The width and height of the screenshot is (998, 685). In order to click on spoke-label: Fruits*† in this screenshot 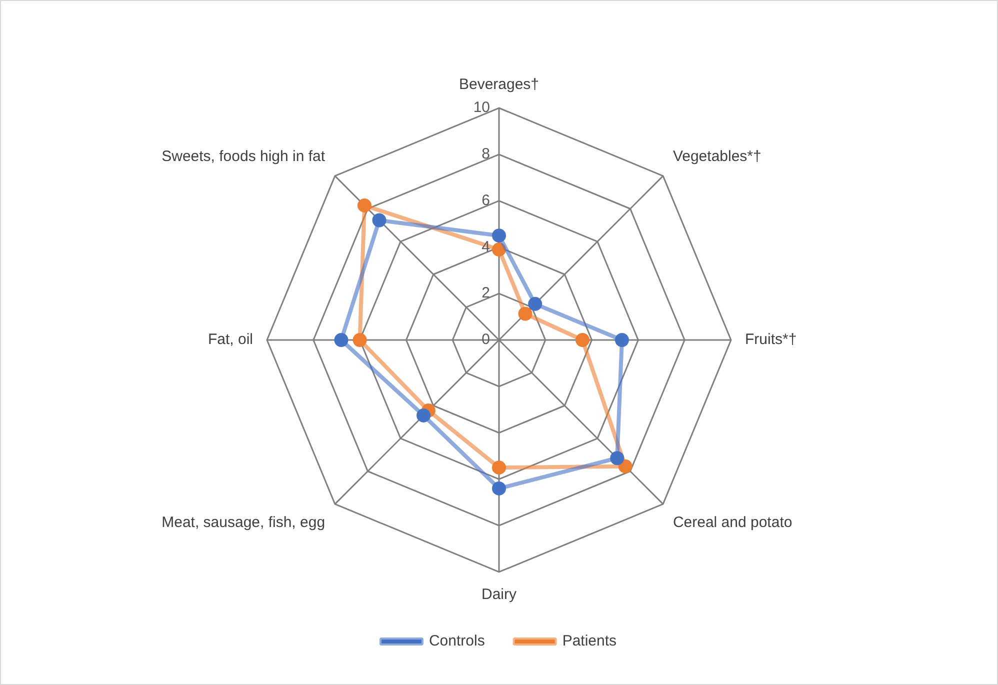, I will do `click(771, 339)`.